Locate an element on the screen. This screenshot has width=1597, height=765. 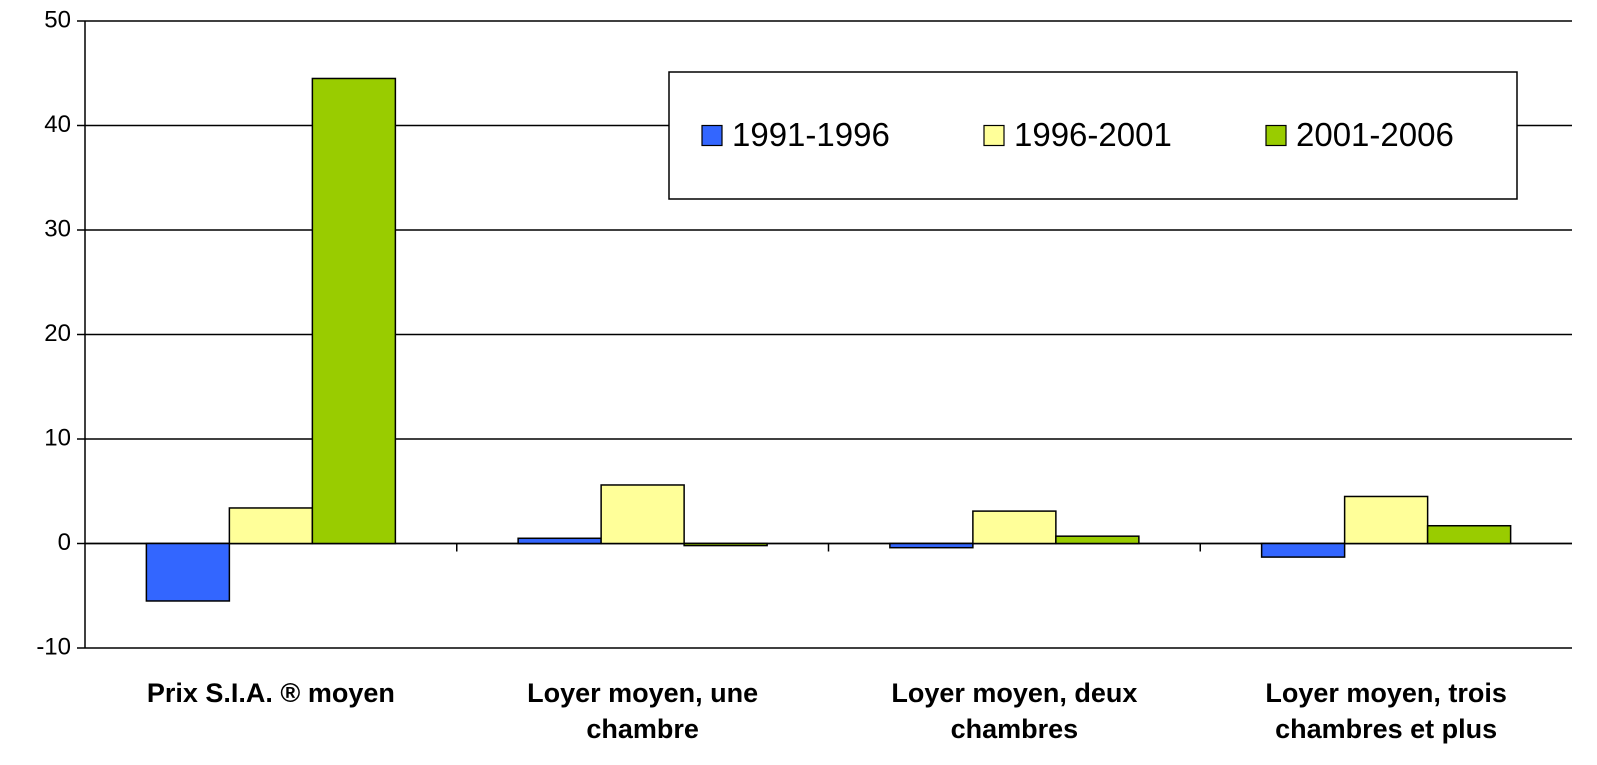
y-tick-label: 10 is located at coordinates (57, 437).